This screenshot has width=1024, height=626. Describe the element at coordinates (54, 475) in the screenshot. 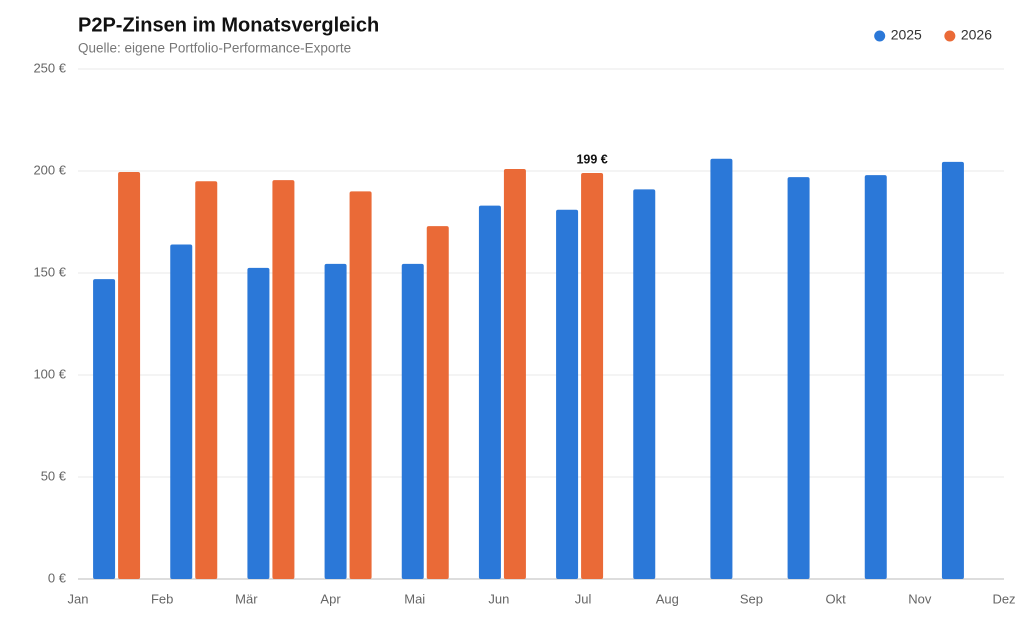

I see `y-tick-label: 50 €` at that location.